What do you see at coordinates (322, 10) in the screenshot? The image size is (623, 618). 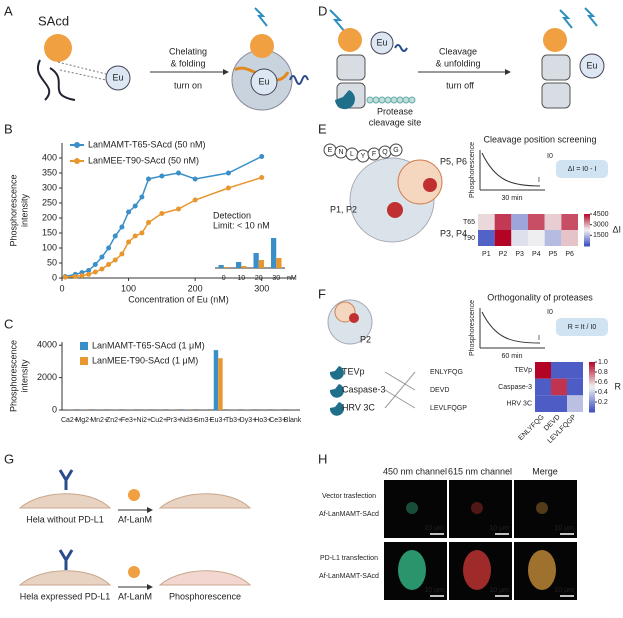 I see `panel-letter: D` at bounding box center [322, 10].